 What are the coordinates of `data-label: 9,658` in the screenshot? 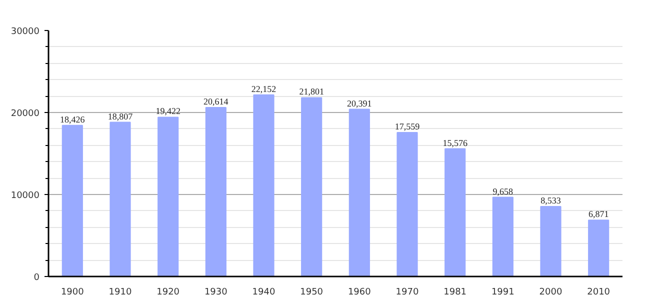 It's located at (503, 191).